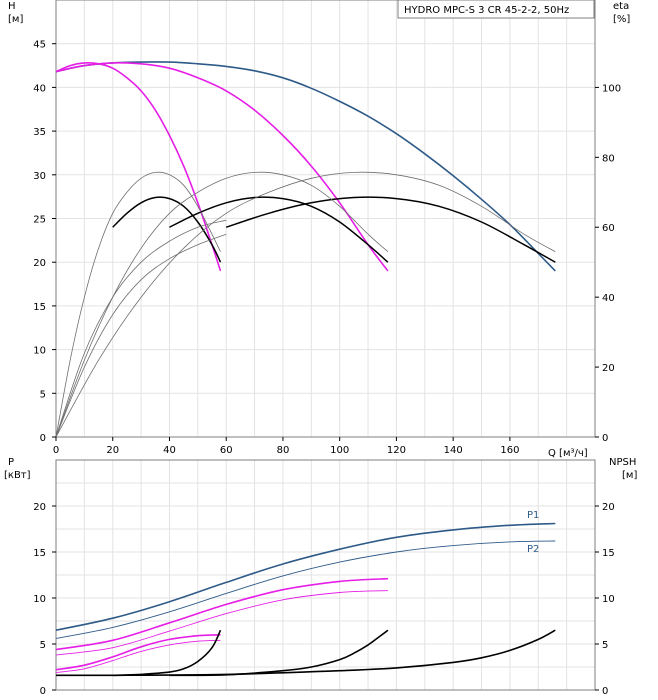  Describe the element at coordinates (622, 462) in the screenshot. I see `npsh-axis-label-symbol: NPSH` at that location.